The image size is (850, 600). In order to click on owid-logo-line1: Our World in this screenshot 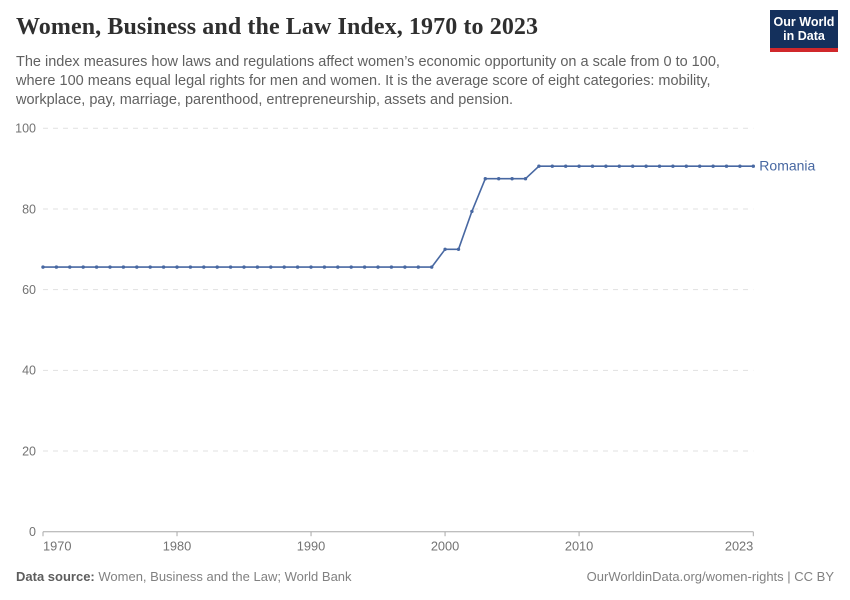, I will do `click(804, 22)`.